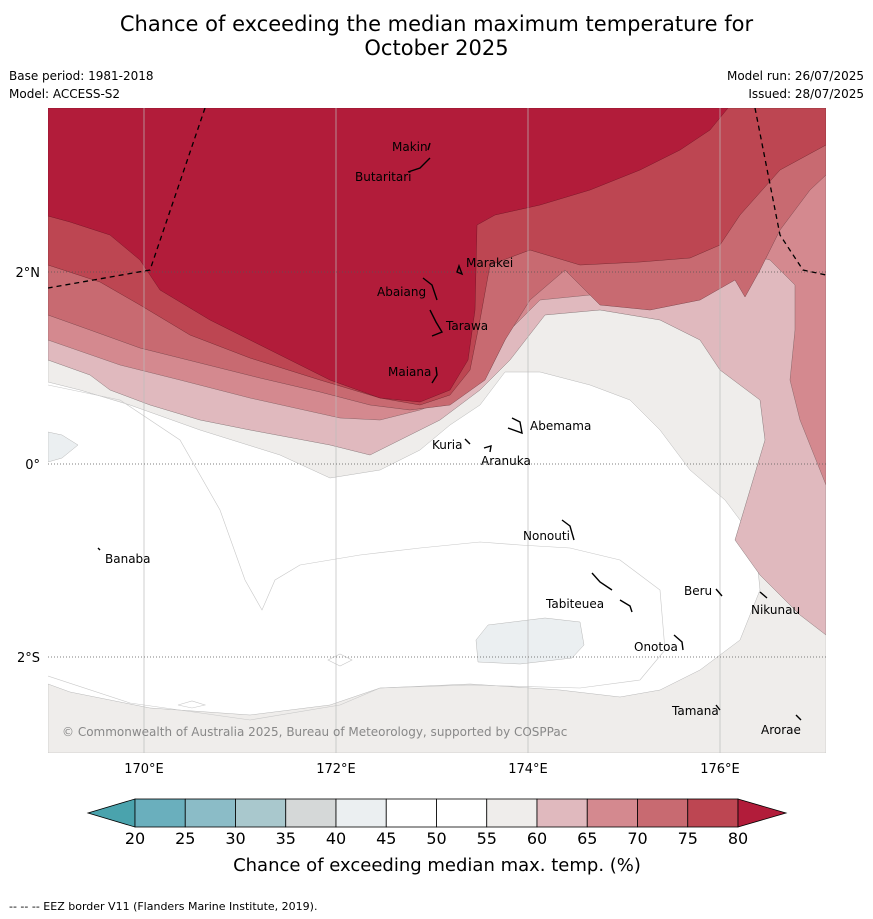 The image size is (873, 919). I want to click on zone-40-45-edge, so click(63, 447).